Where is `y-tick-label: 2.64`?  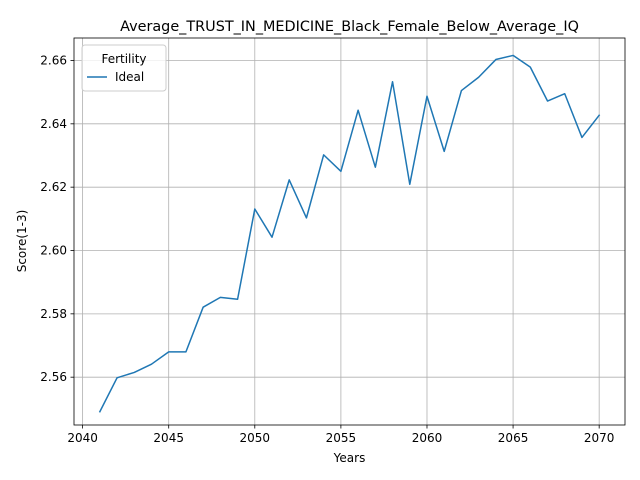 y-tick-label: 2.64 is located at coordinates (53, 124).